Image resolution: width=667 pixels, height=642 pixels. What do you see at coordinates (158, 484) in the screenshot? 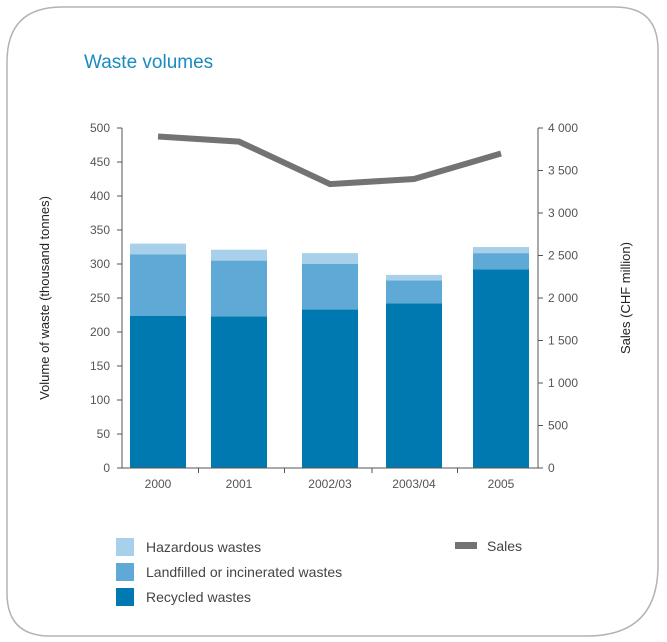
I see `x-tick-label: 2000` at bounding box center [158, 484].